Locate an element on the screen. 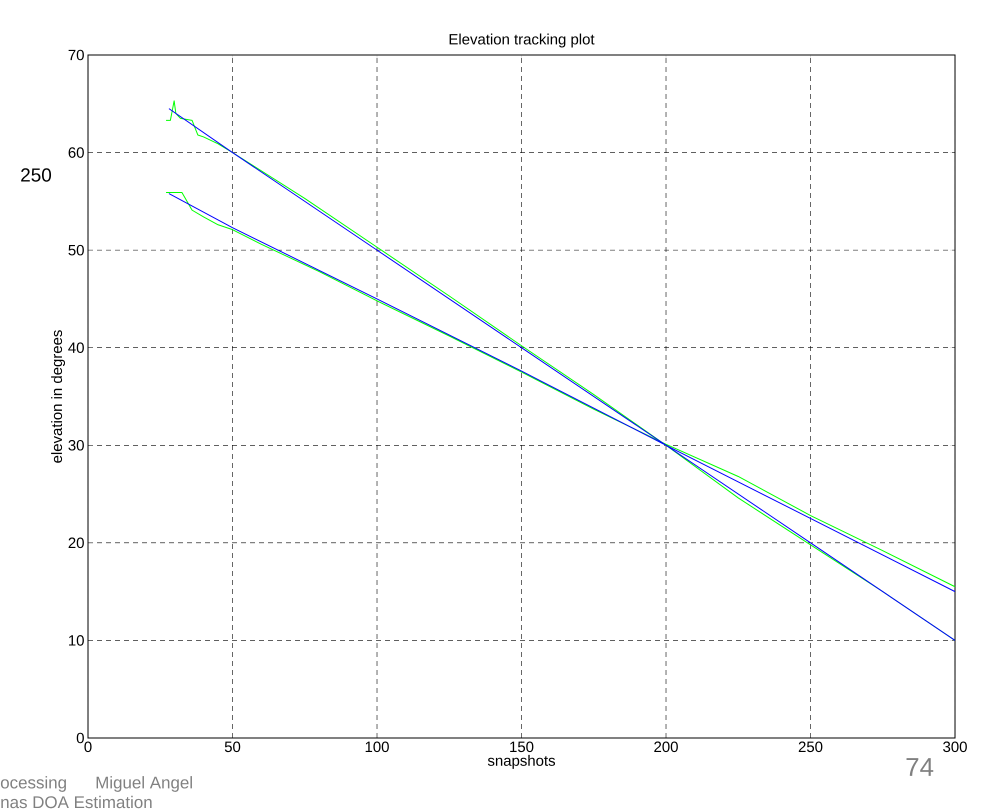 This screenshot has height=811, width=989. y-tick-label: 40 is located at coordinates (76, 347).